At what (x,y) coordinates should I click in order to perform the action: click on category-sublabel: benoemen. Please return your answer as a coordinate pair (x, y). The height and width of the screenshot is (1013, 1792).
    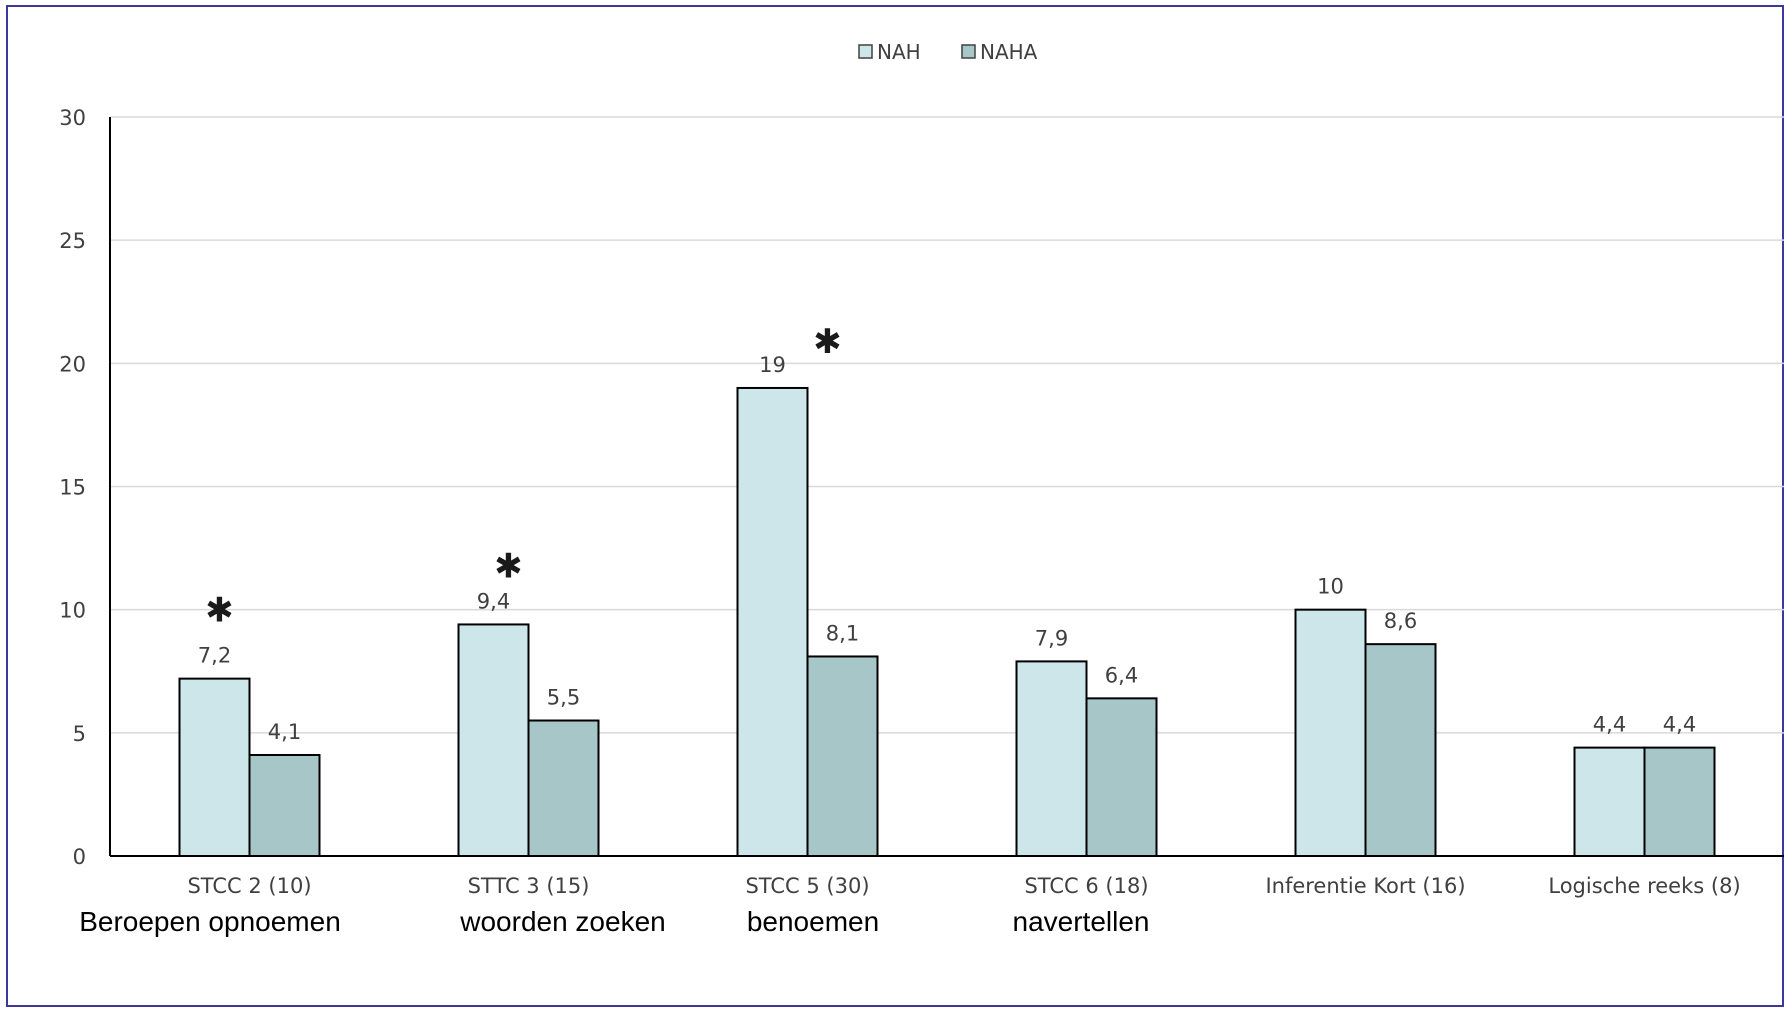
    Looking at the image, I should click on (813, 921).